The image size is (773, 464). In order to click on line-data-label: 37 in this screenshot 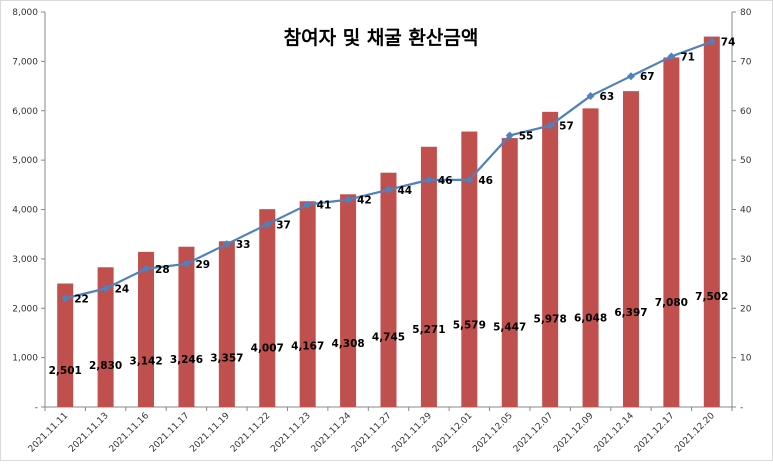, I will do `click(283, 225)`.